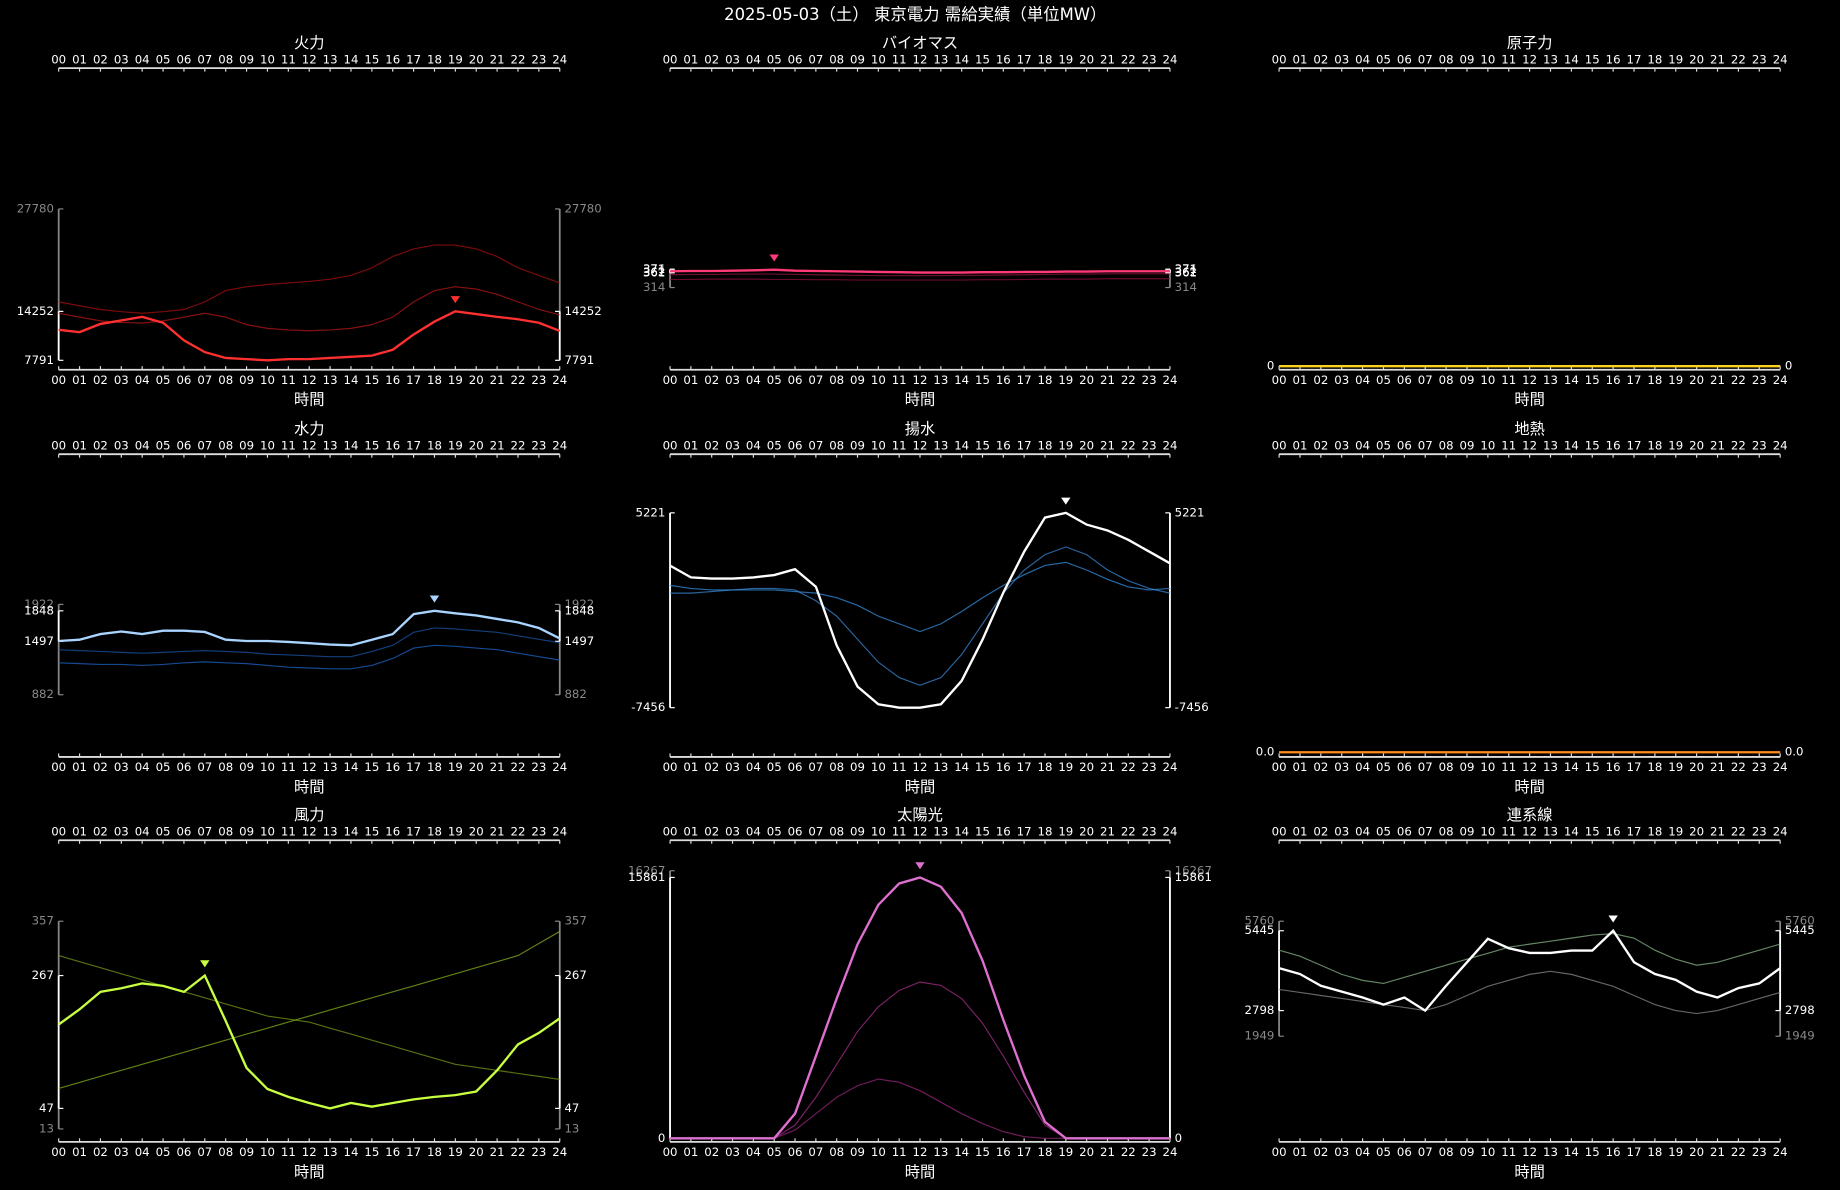  Describe the element at coordinates (920, 787) in the screenshot. I see `x-axis-label: 時間` at that location.